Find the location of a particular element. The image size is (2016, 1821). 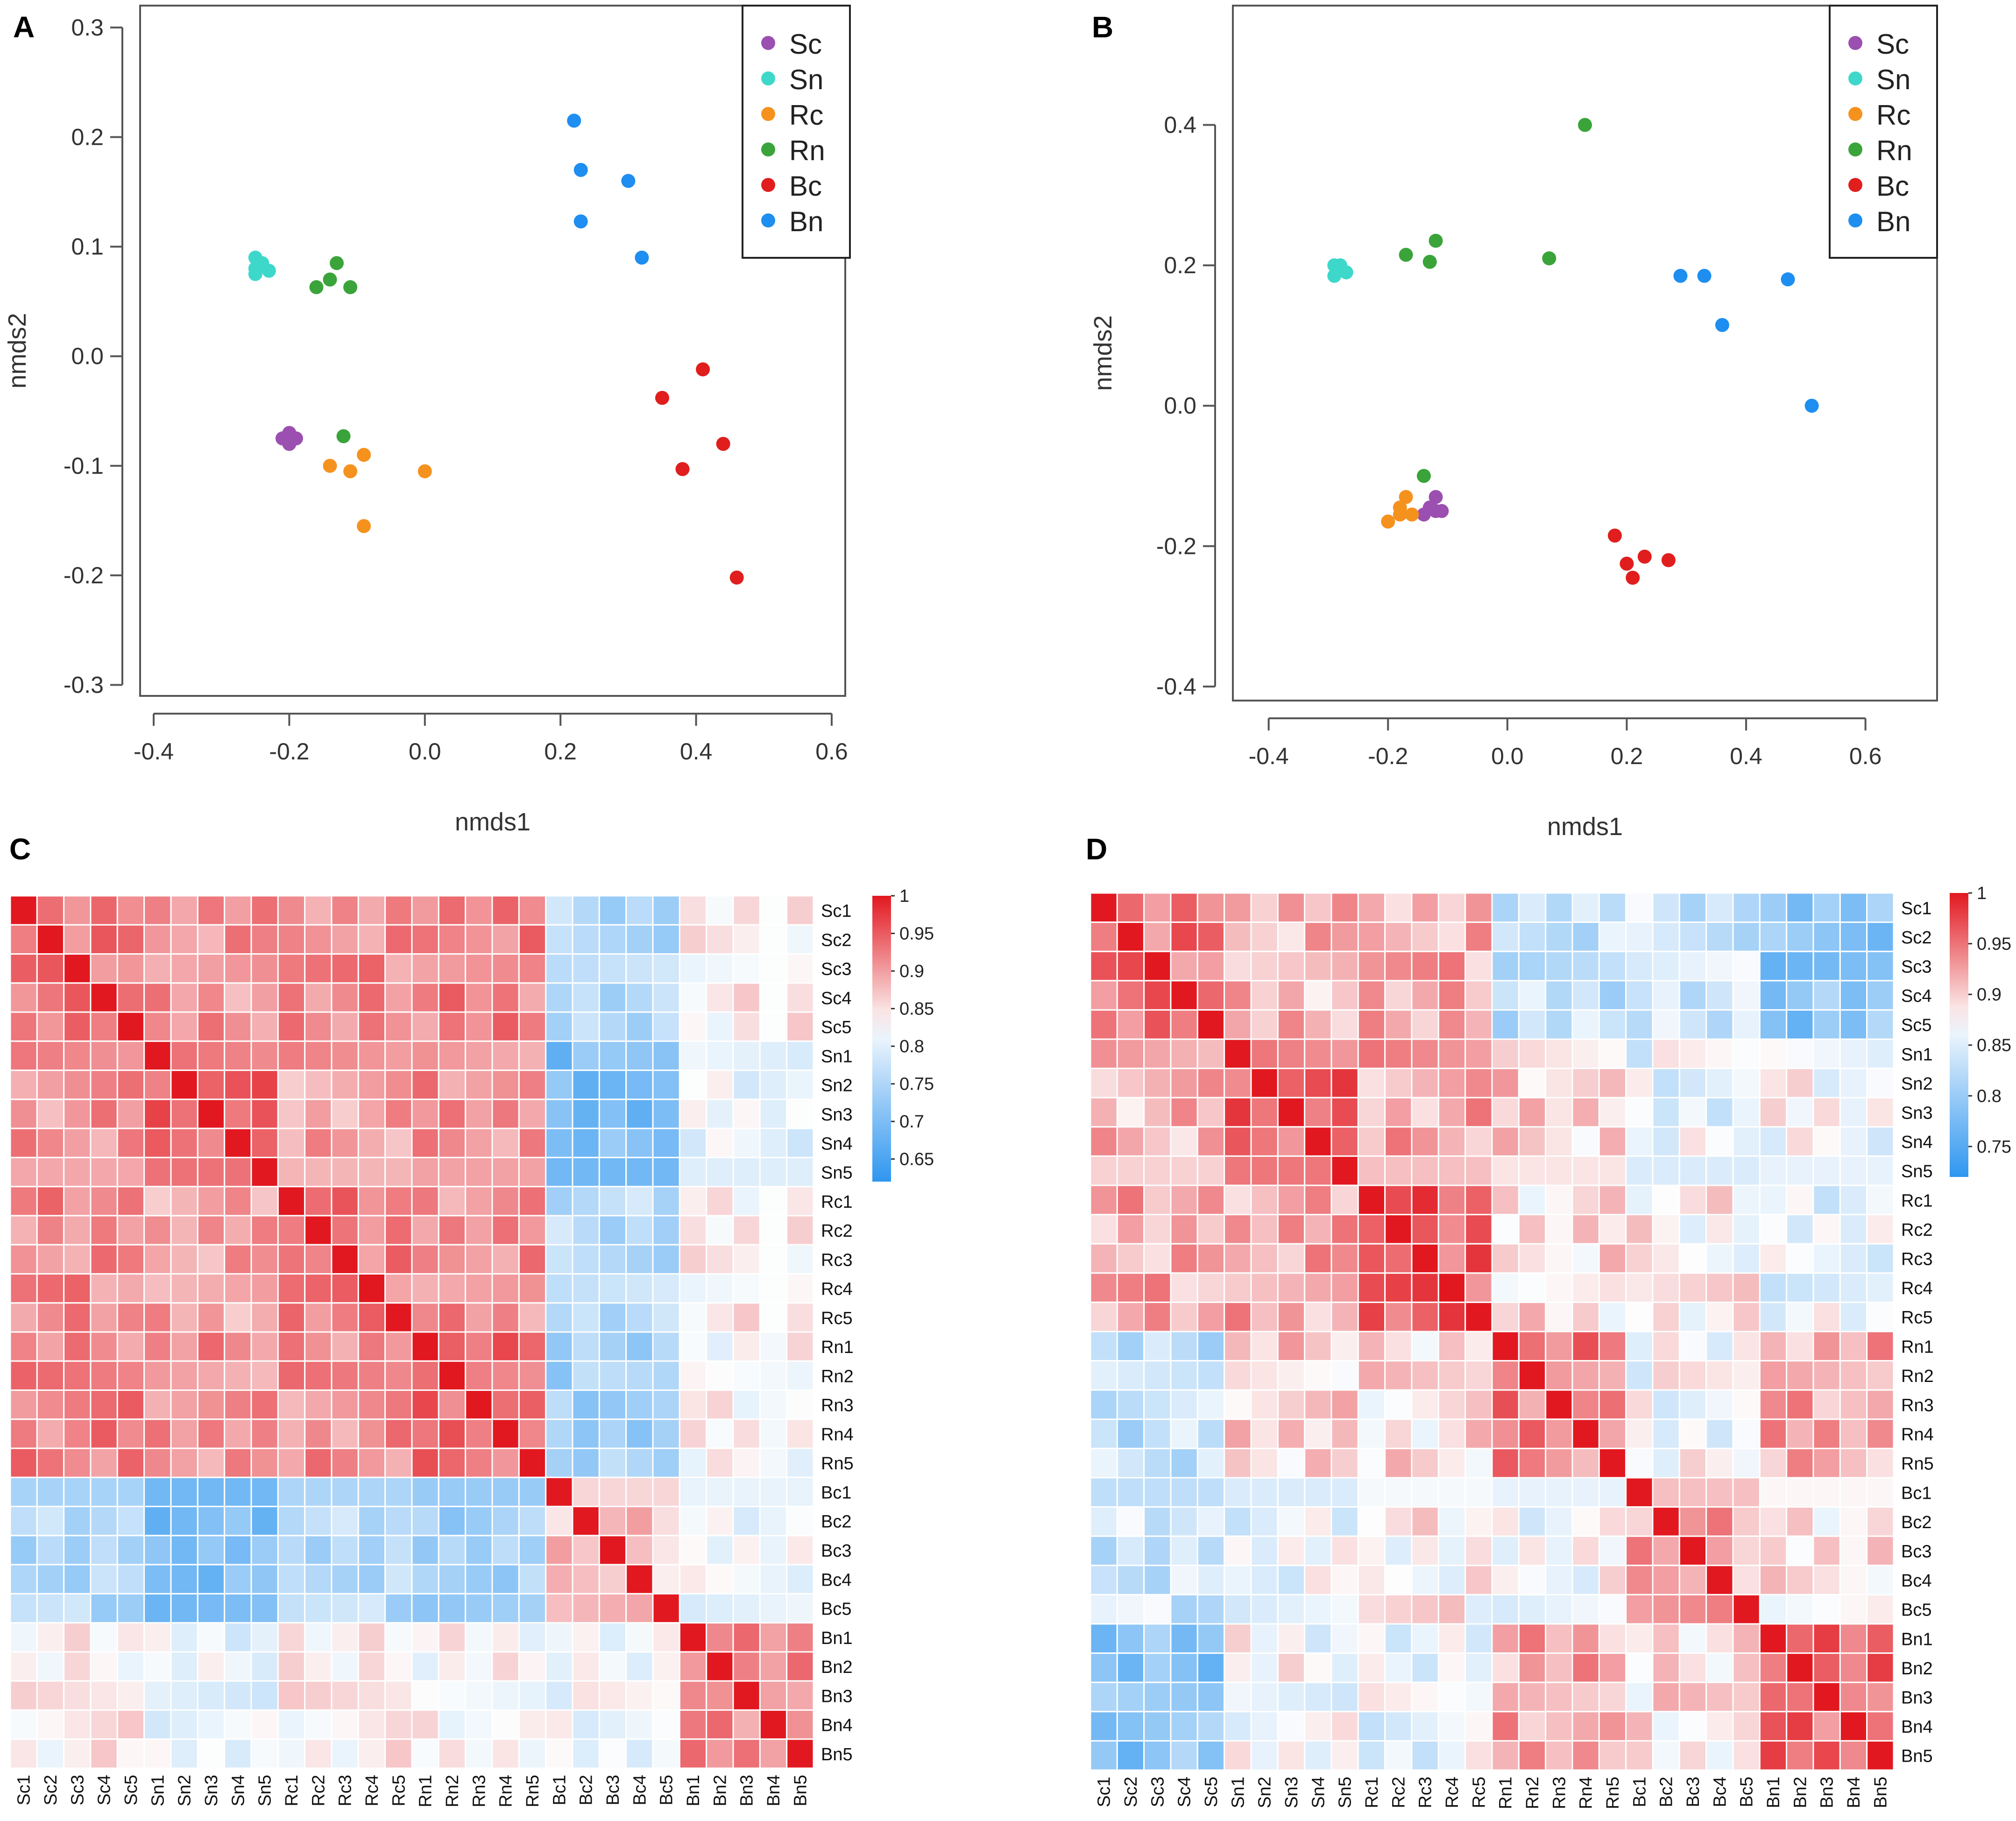

column-label: Rc3 is located at coordinates (345, 1791).